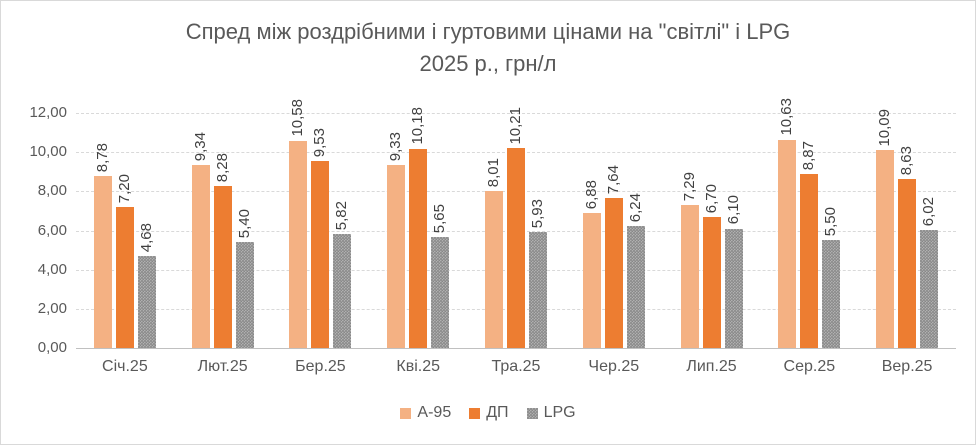 The height and width of the screenshot is (445, 976). Describe the element at coordinates (711, 366) in the screenshot. I see `category-label: Лип.25` at that location.